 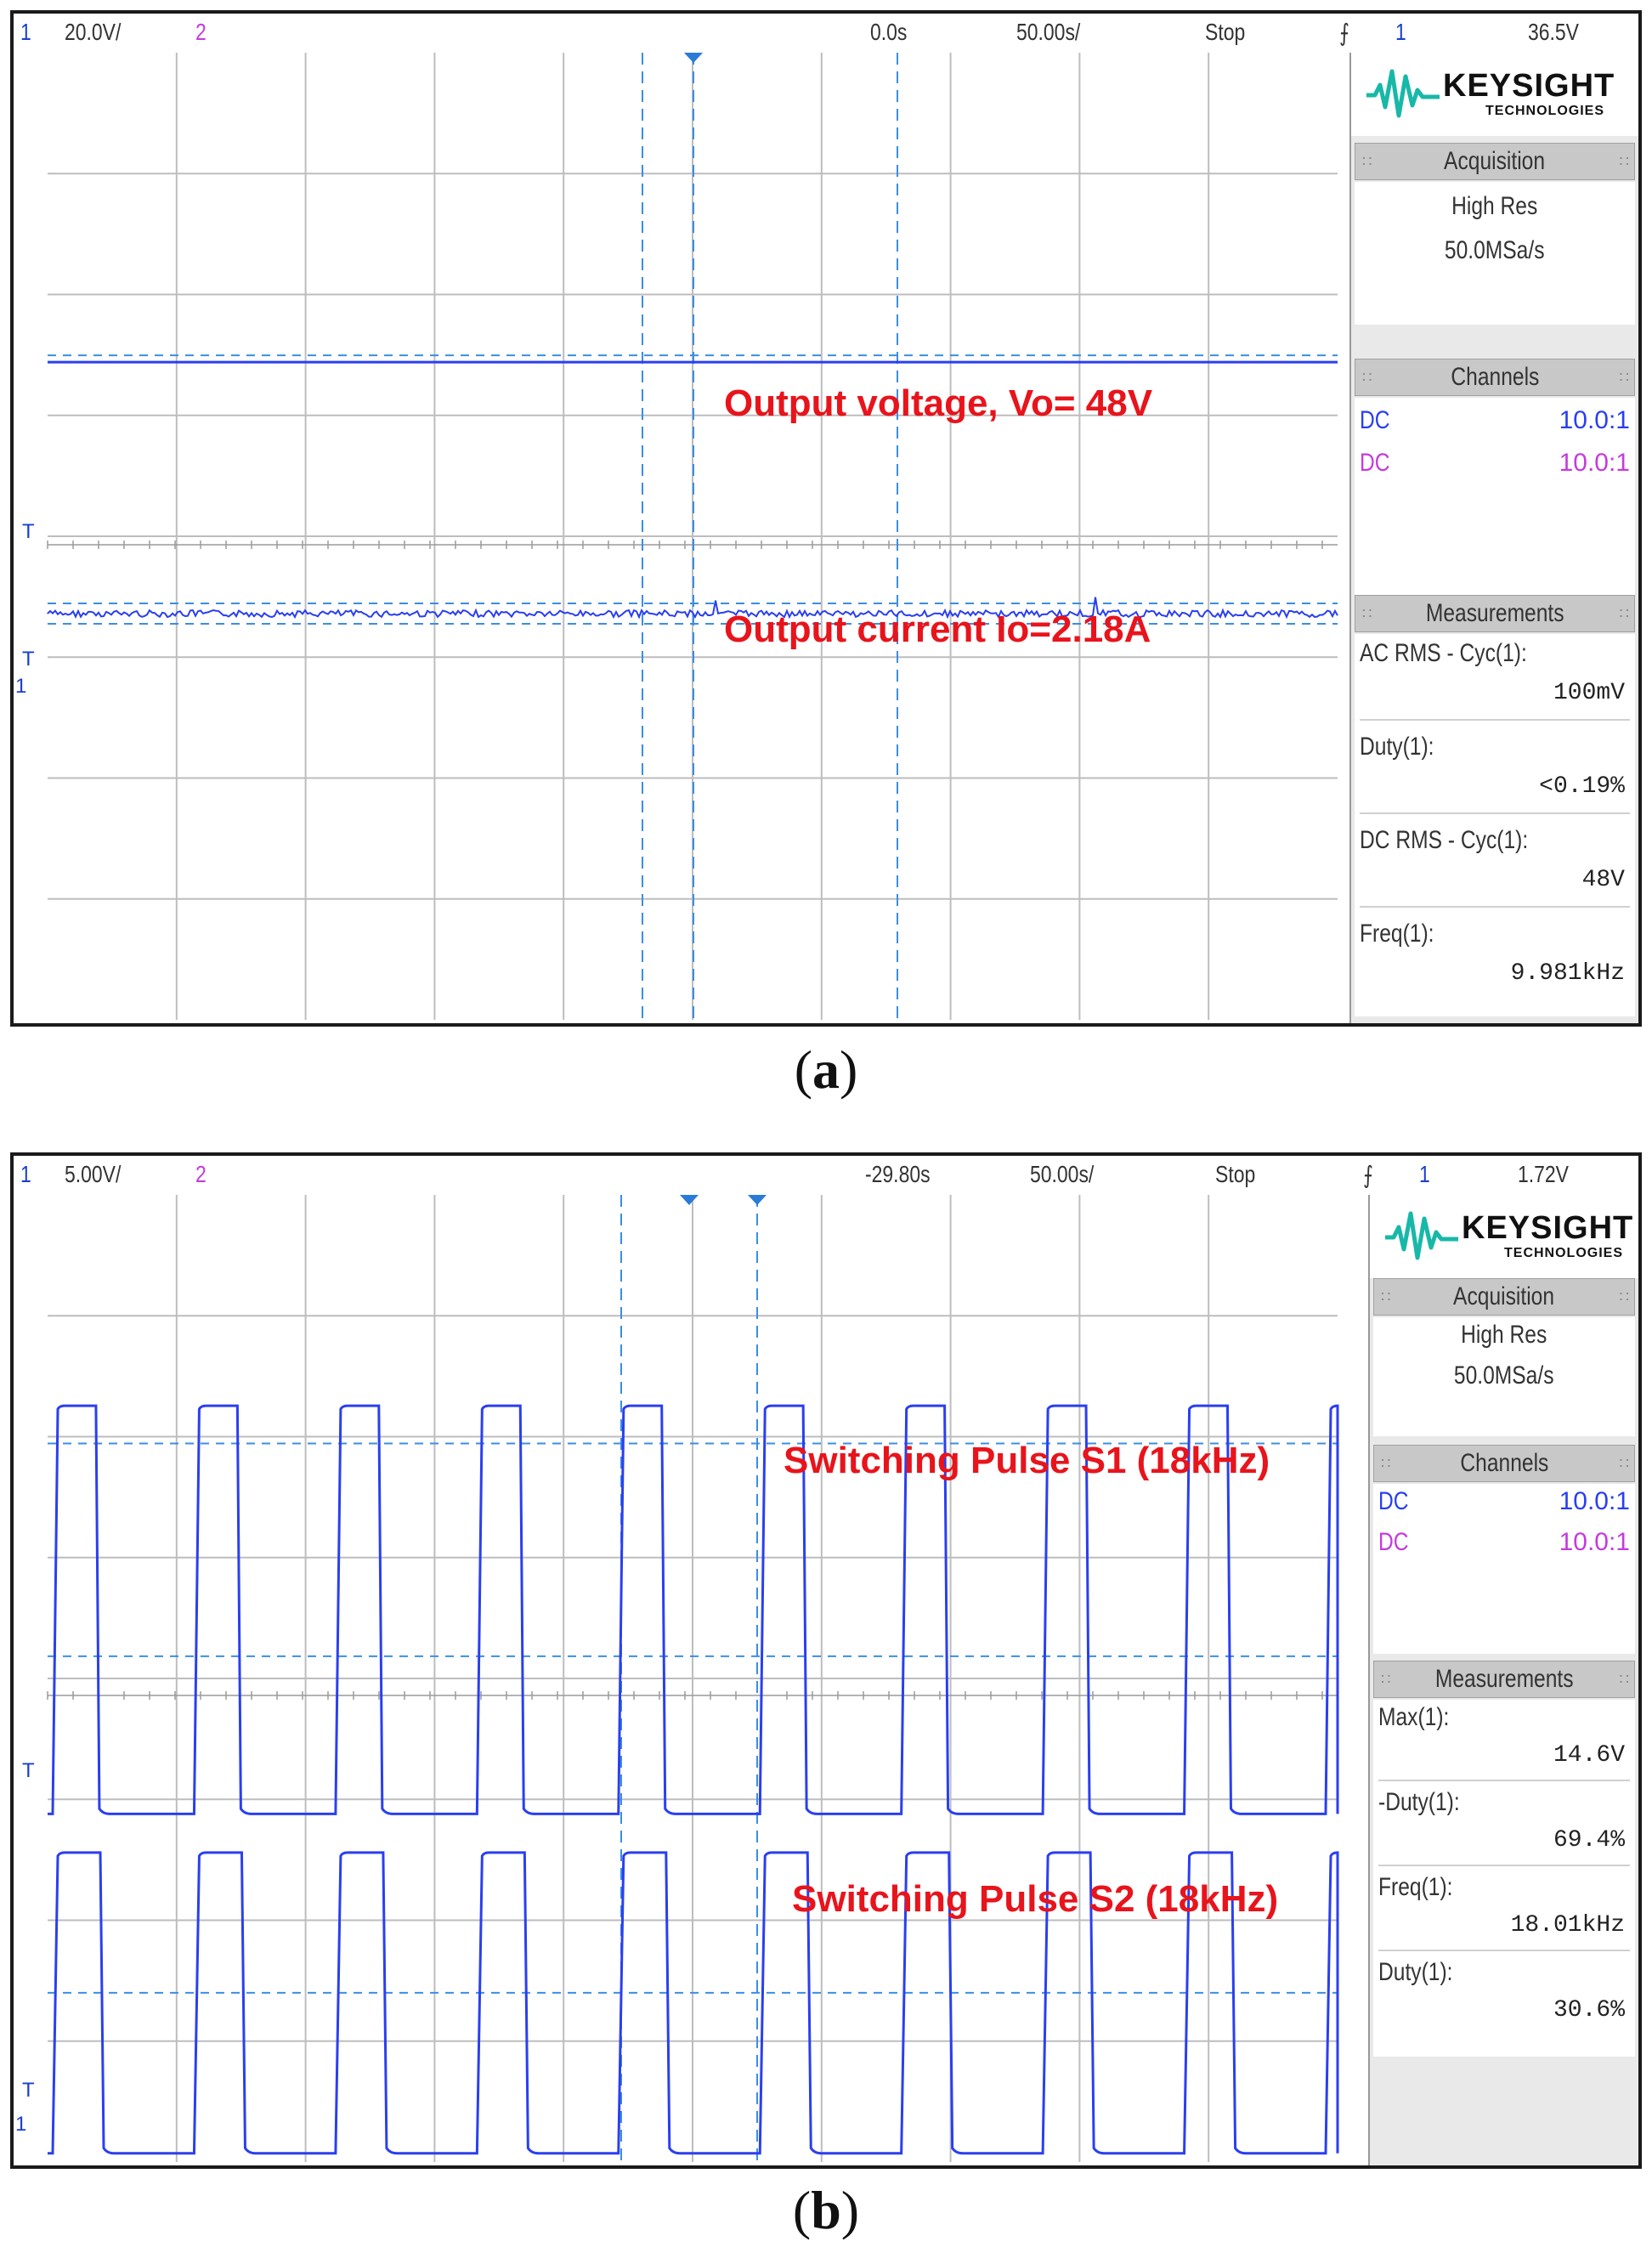 I want to click on output-voltage-annotation: Output voltage, Vo= 48V, so click(x=938, y=403).